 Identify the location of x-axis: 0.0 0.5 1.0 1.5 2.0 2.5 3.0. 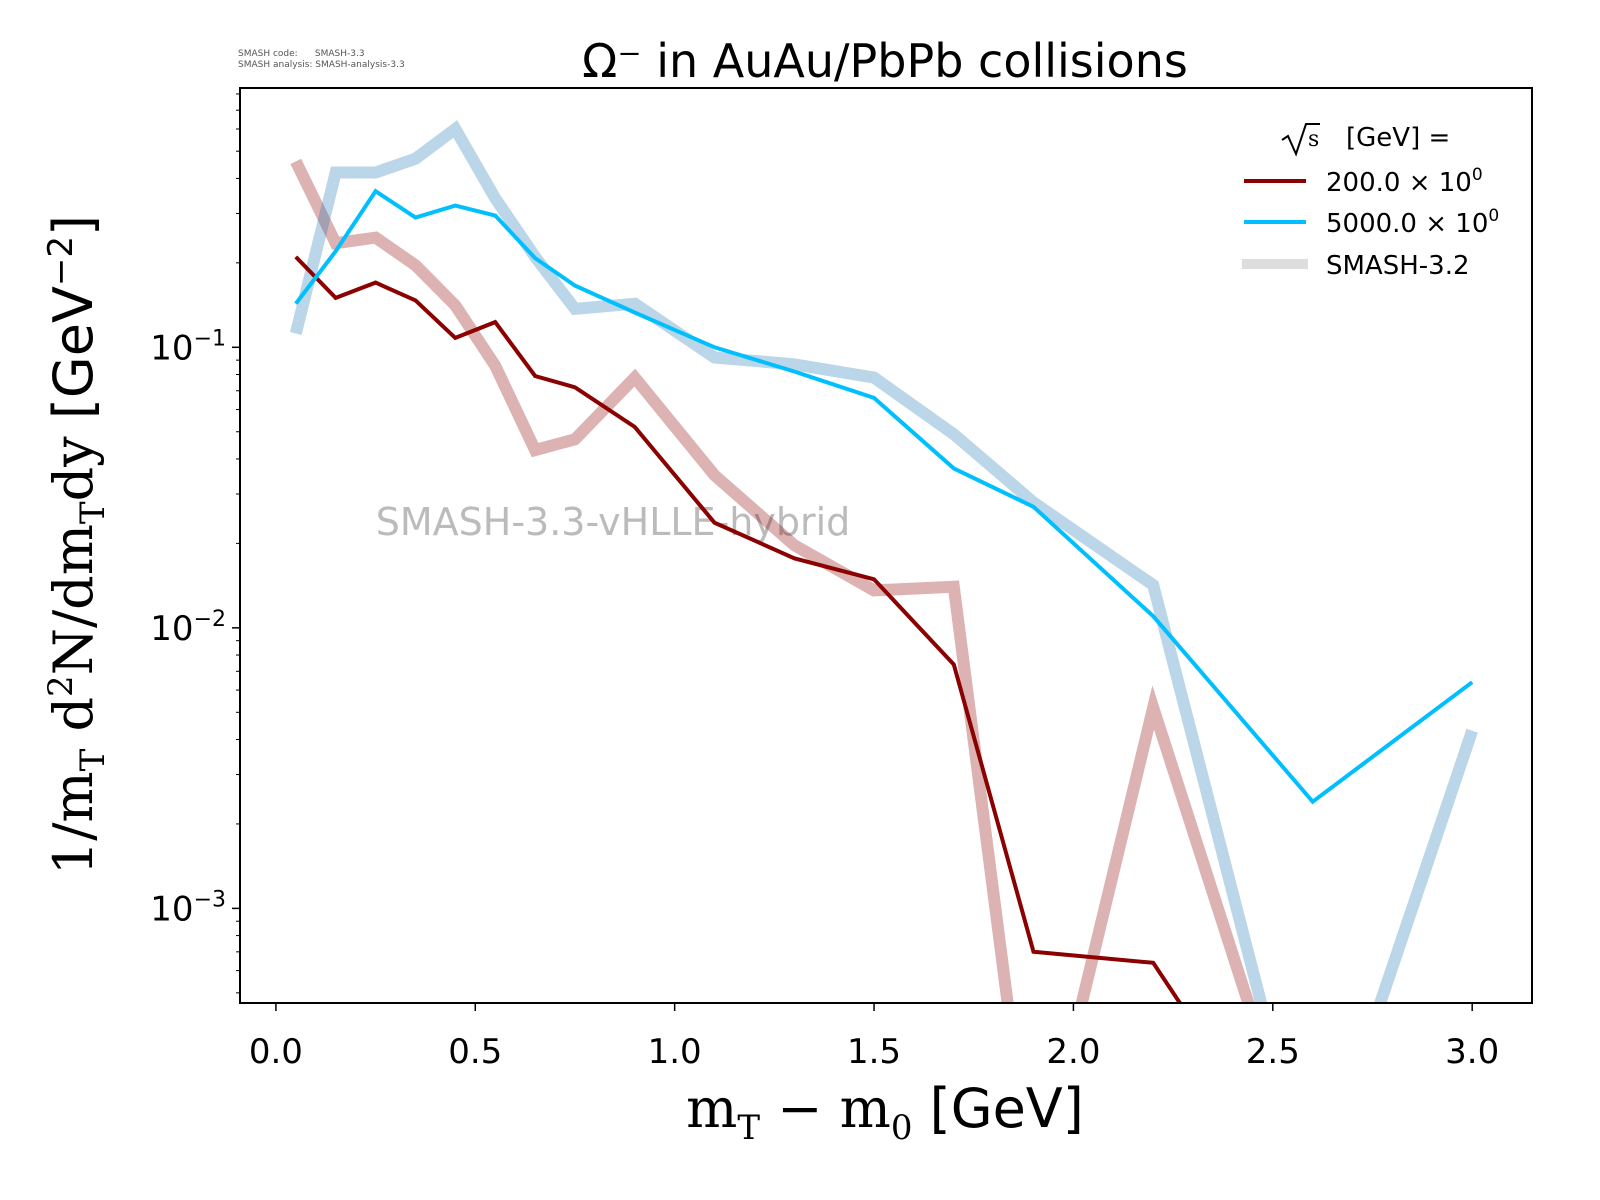
(874, 1037).